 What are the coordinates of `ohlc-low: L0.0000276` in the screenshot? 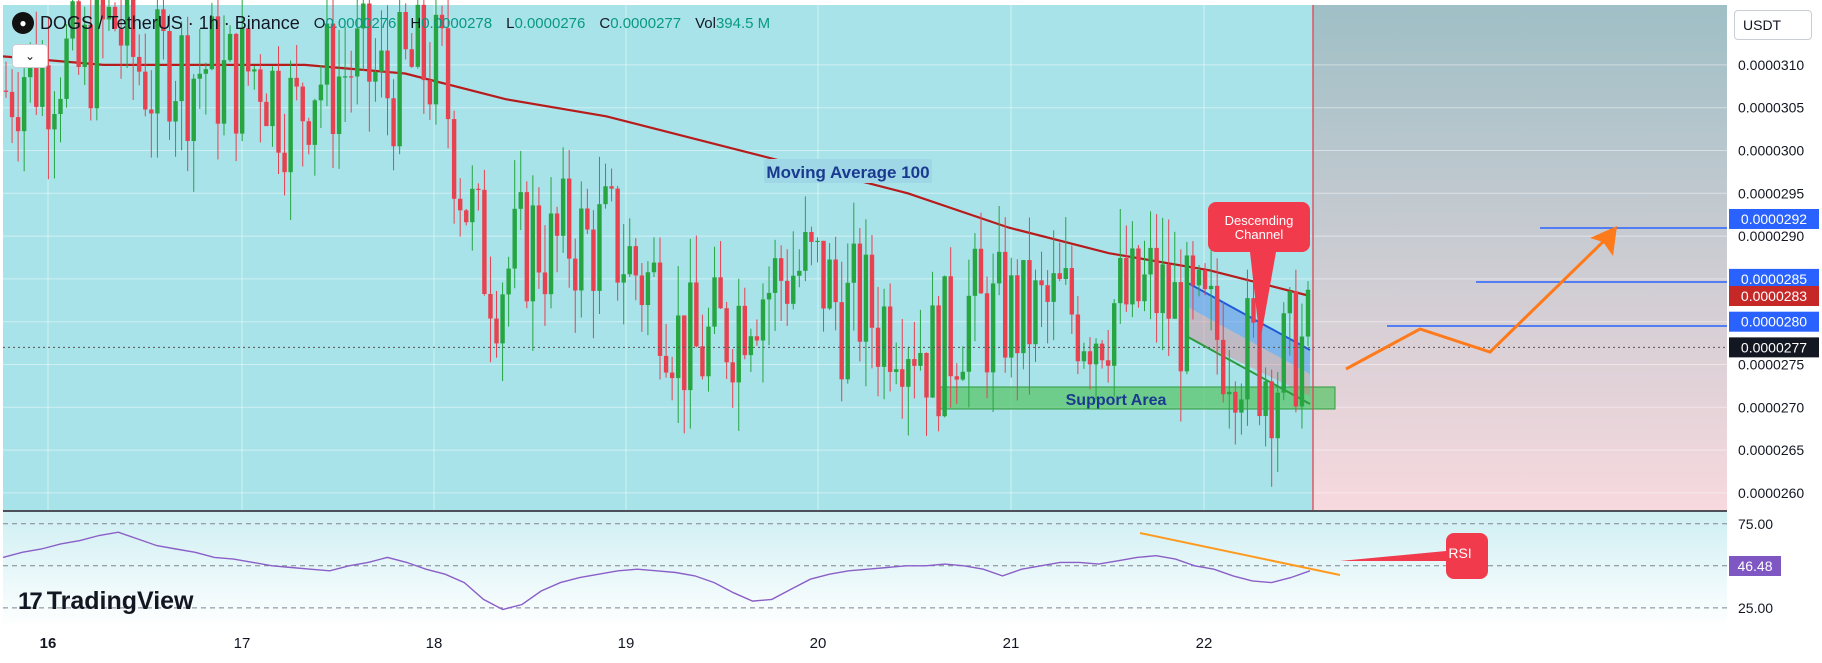 It's located at (546, 23).